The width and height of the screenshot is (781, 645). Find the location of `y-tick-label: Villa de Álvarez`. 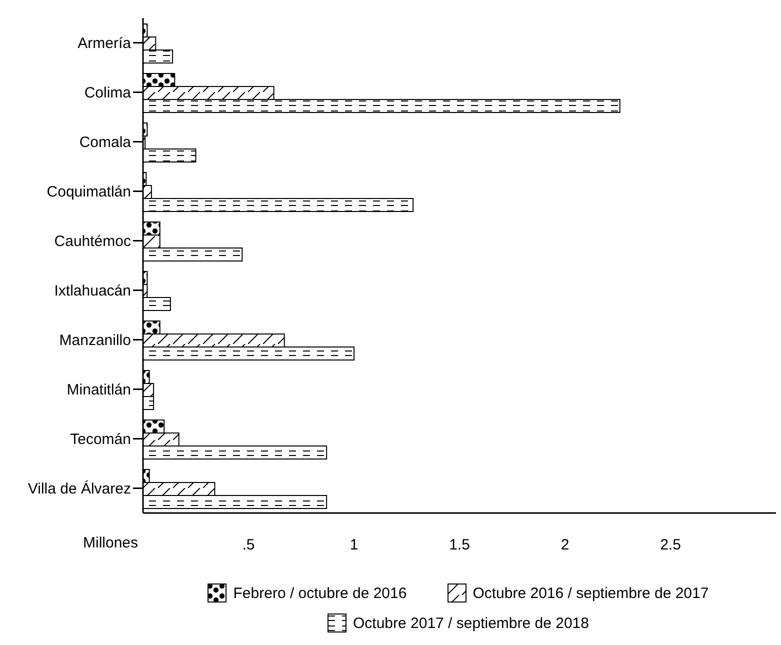

y-tick-label: Villa de Álvarez is located at coordinates (79, 489).